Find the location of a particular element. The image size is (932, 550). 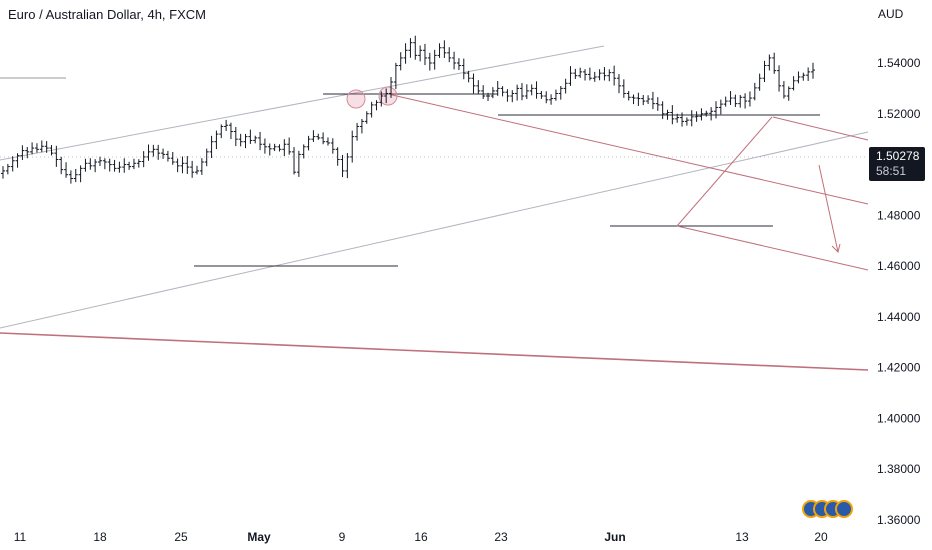

time-tick-label: 11 is located at coordinates (20, 537).